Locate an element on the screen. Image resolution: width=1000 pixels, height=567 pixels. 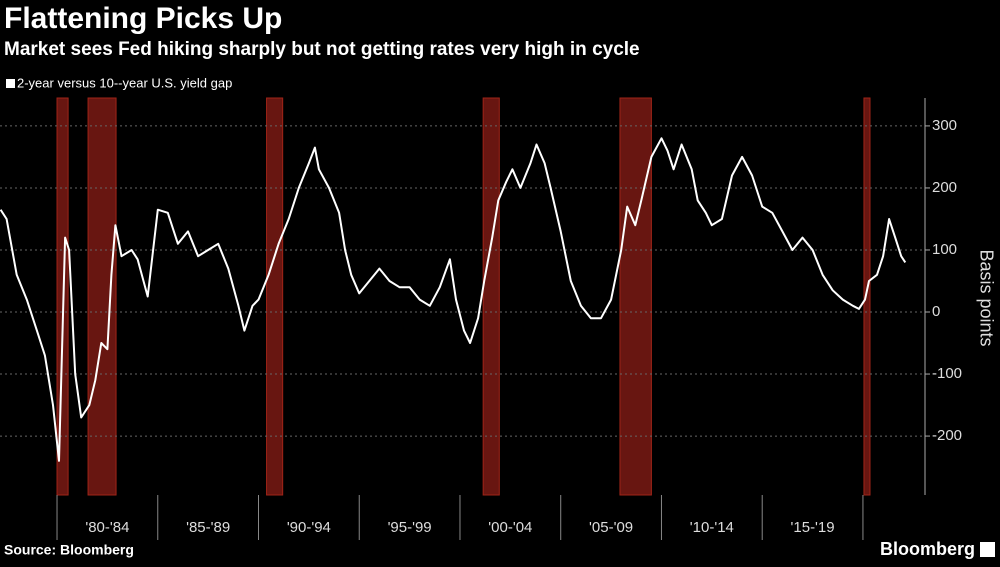
x-tick-label: '15-'19 is located at coordinates (813, 527).